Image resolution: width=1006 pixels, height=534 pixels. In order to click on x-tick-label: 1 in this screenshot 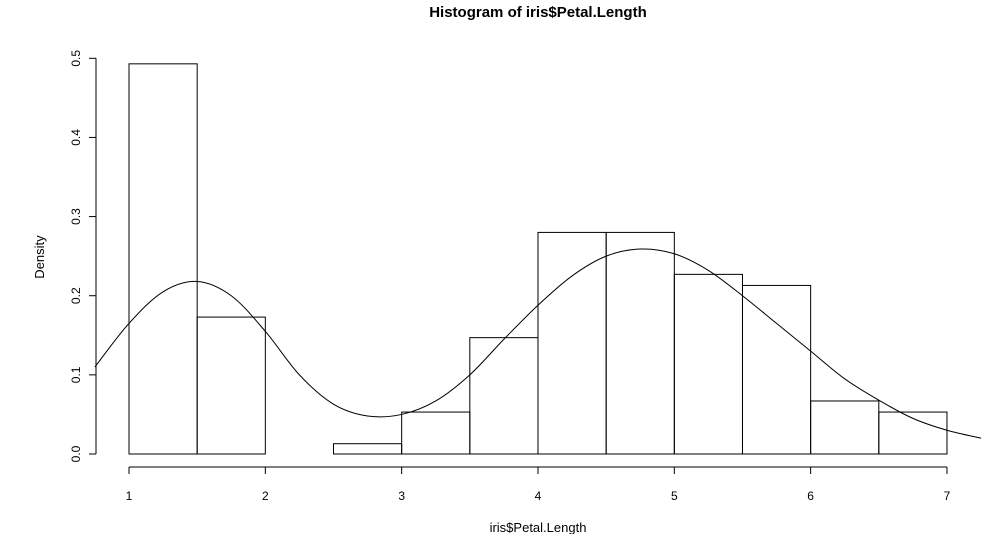, I will do `click(129, 496)`.